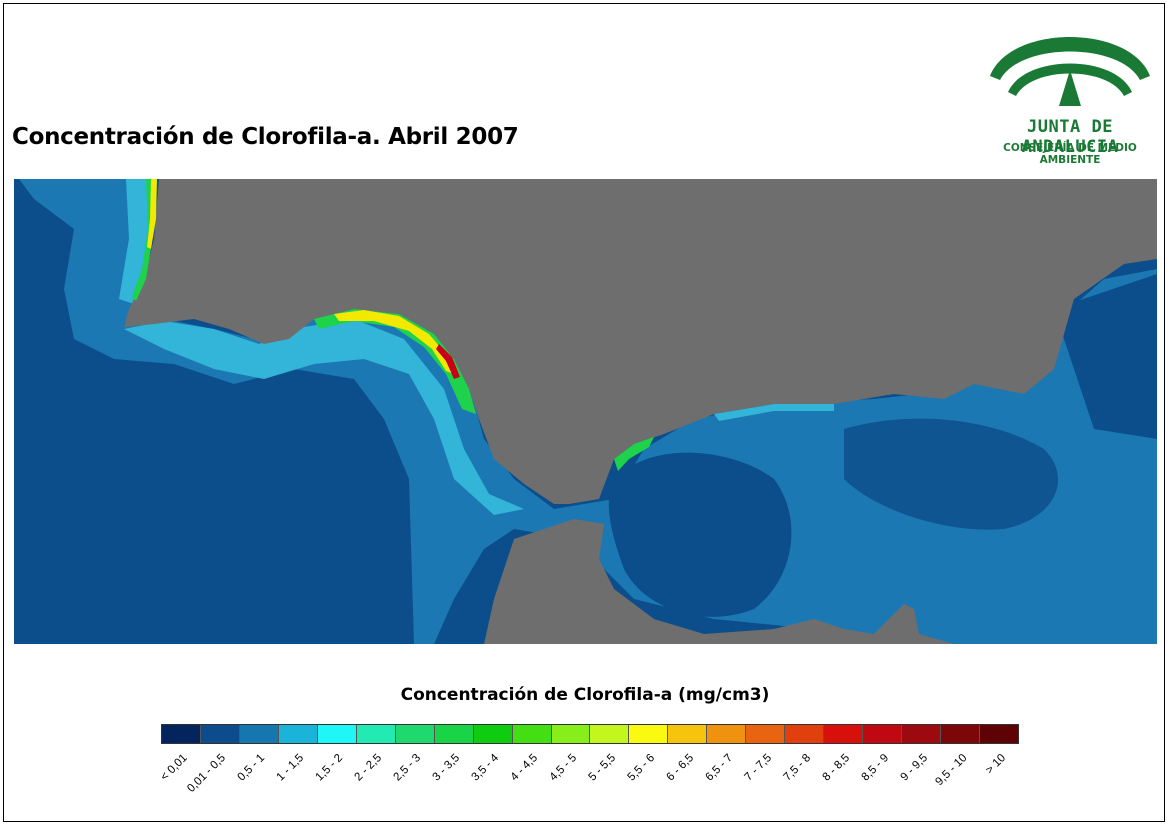 This screenshot has height=827, width=1170. I want to click on legend-label: 5,5 - 6, so click(641, 768).